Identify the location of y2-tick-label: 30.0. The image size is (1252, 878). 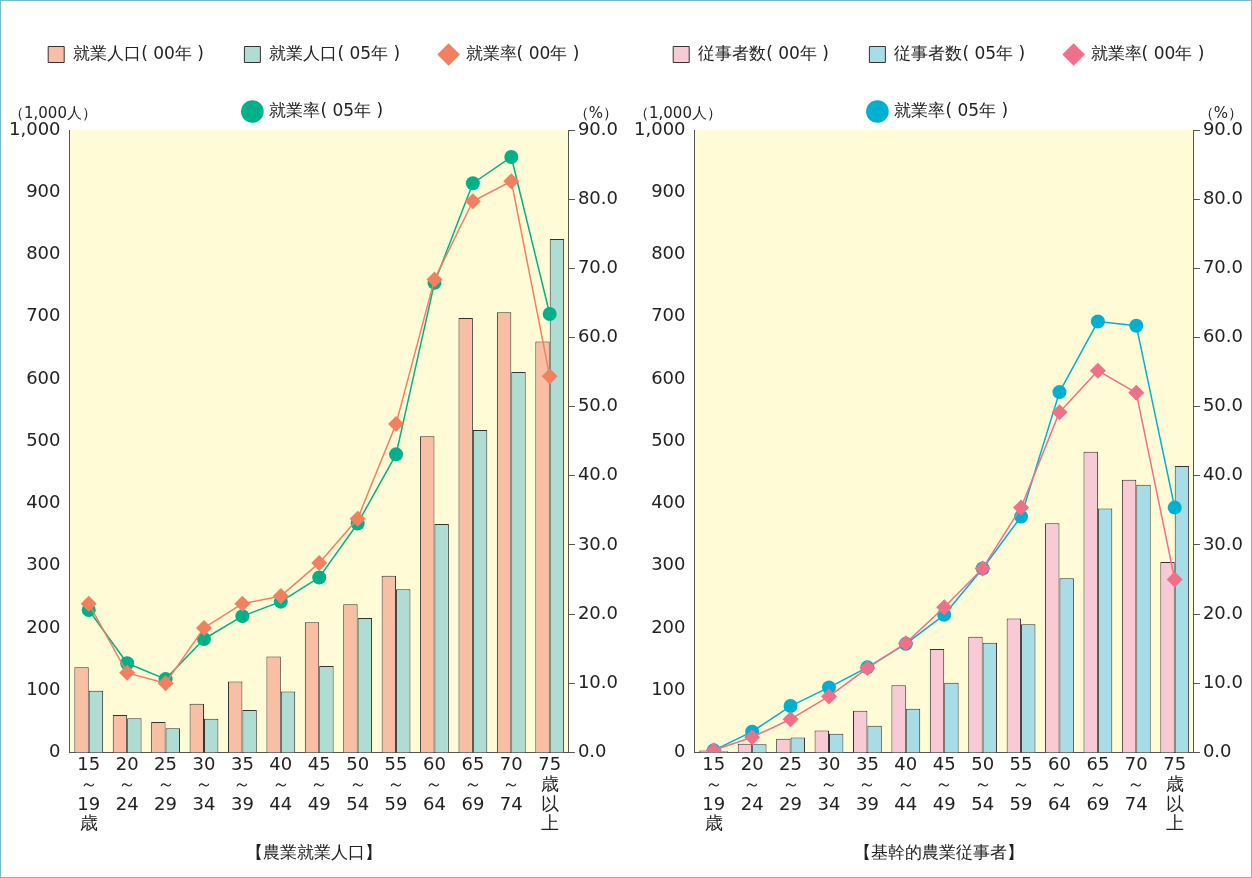
(597, 543).